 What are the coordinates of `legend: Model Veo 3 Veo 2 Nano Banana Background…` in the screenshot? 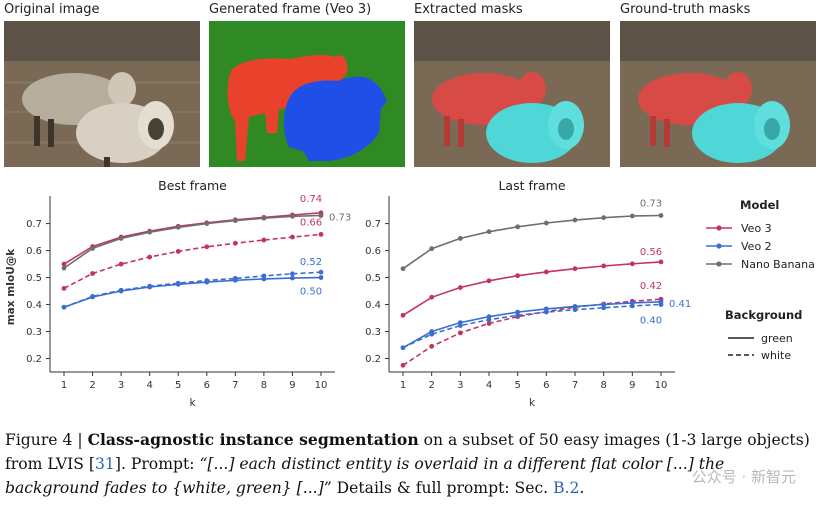 It's located at (760, 280).